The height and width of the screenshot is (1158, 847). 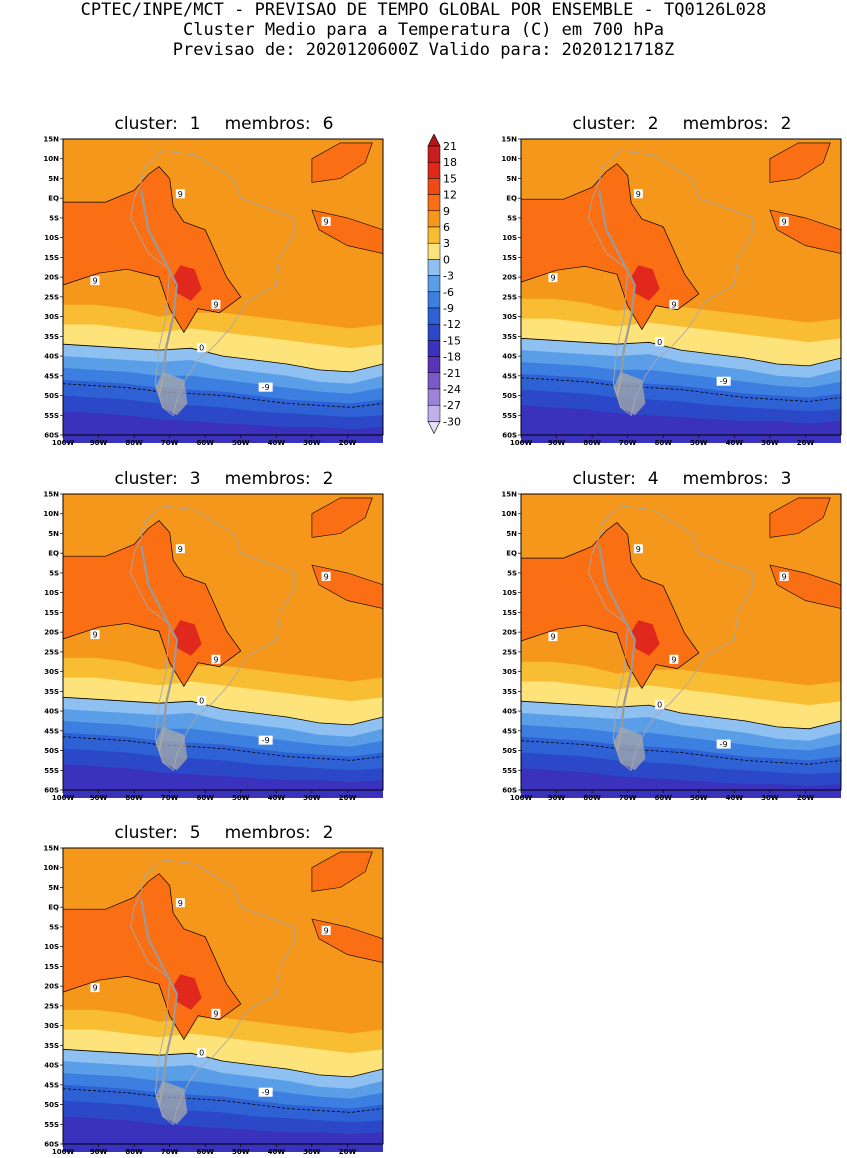 What do you see at coordinates (448, 276) in the screenshot?
I see `colorbar-tick-label: -3` at bounding box center [448, 276].